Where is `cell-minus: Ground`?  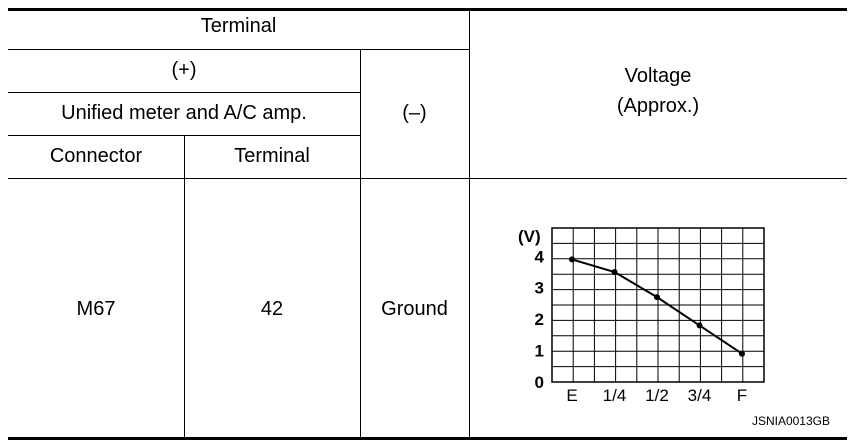 cell-minus: Ground is located at coordinates (414, 309).